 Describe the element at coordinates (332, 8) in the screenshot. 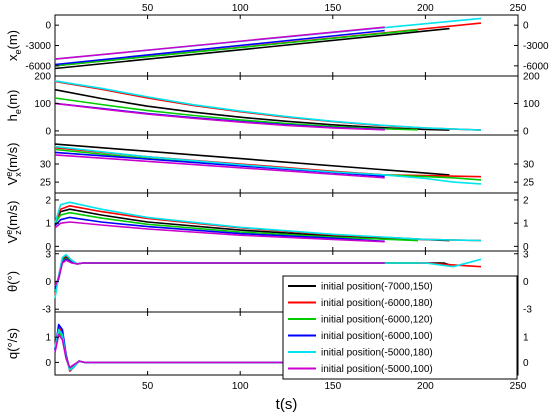

I see `x-tick-label-top: 150` at that location.